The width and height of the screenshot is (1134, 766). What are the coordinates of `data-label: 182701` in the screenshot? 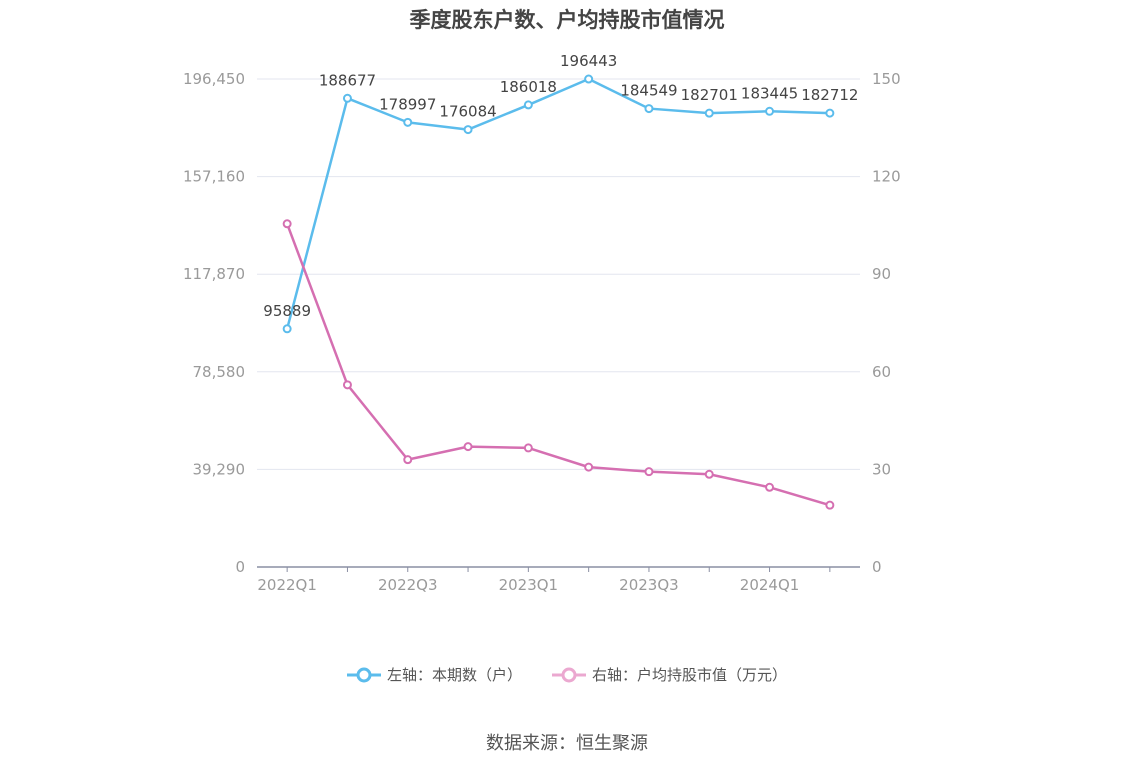 It's located at (709, 95).